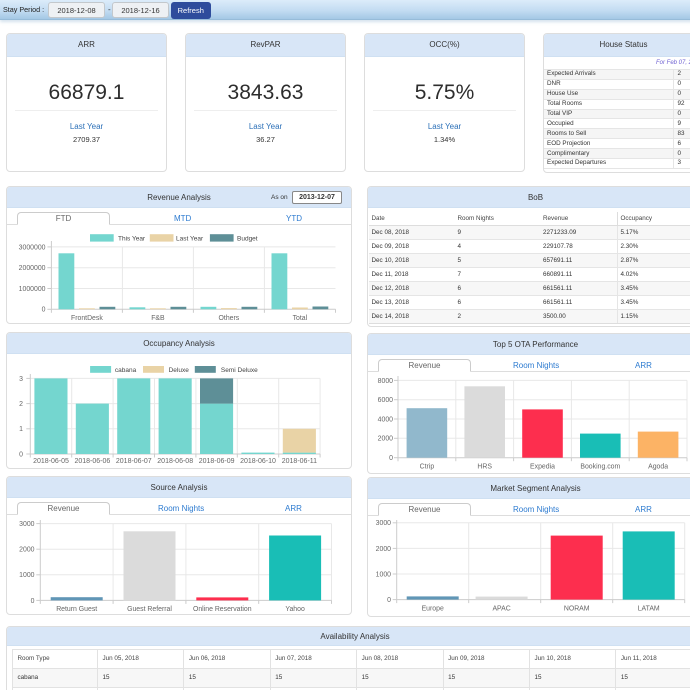 Image resolution: width=690 pixels, height=690 pixels. What do you see at coordinates (484, 467) in the screenshot?
I see `svg-text: HRS` at bounding box center [484, 467].